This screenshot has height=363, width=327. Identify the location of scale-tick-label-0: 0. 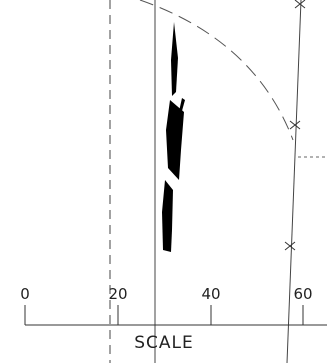
(25, 294).